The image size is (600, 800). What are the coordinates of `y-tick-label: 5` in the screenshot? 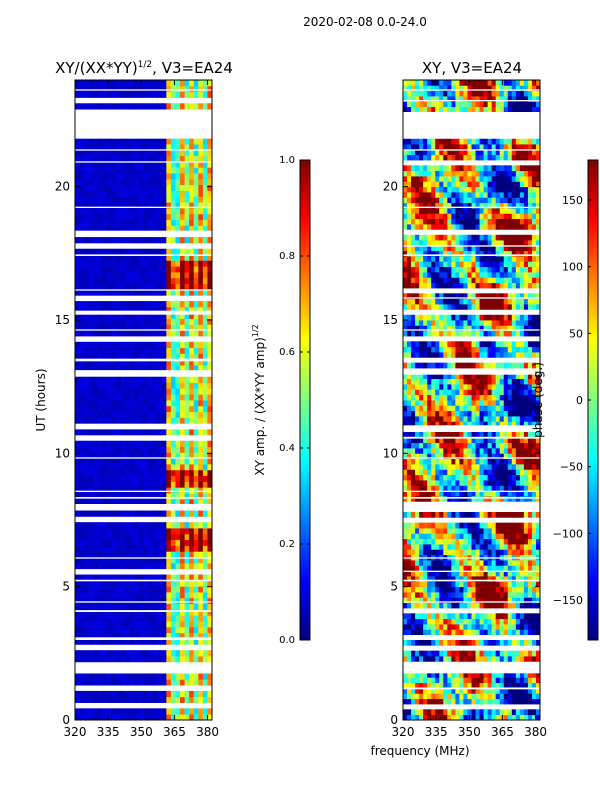 It's located at (66, 587).